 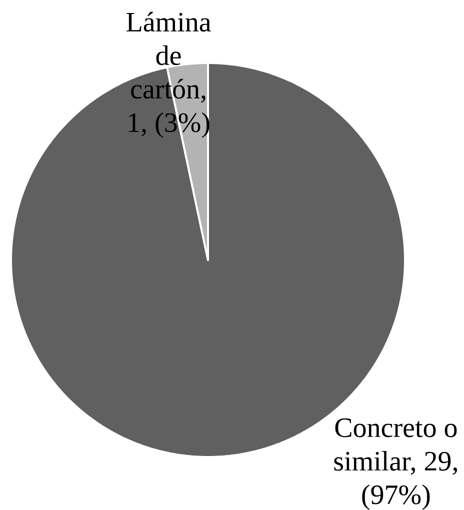 I want to click on data-label: Concreto o similar, 29, (97%), so click(x=395, y=464).